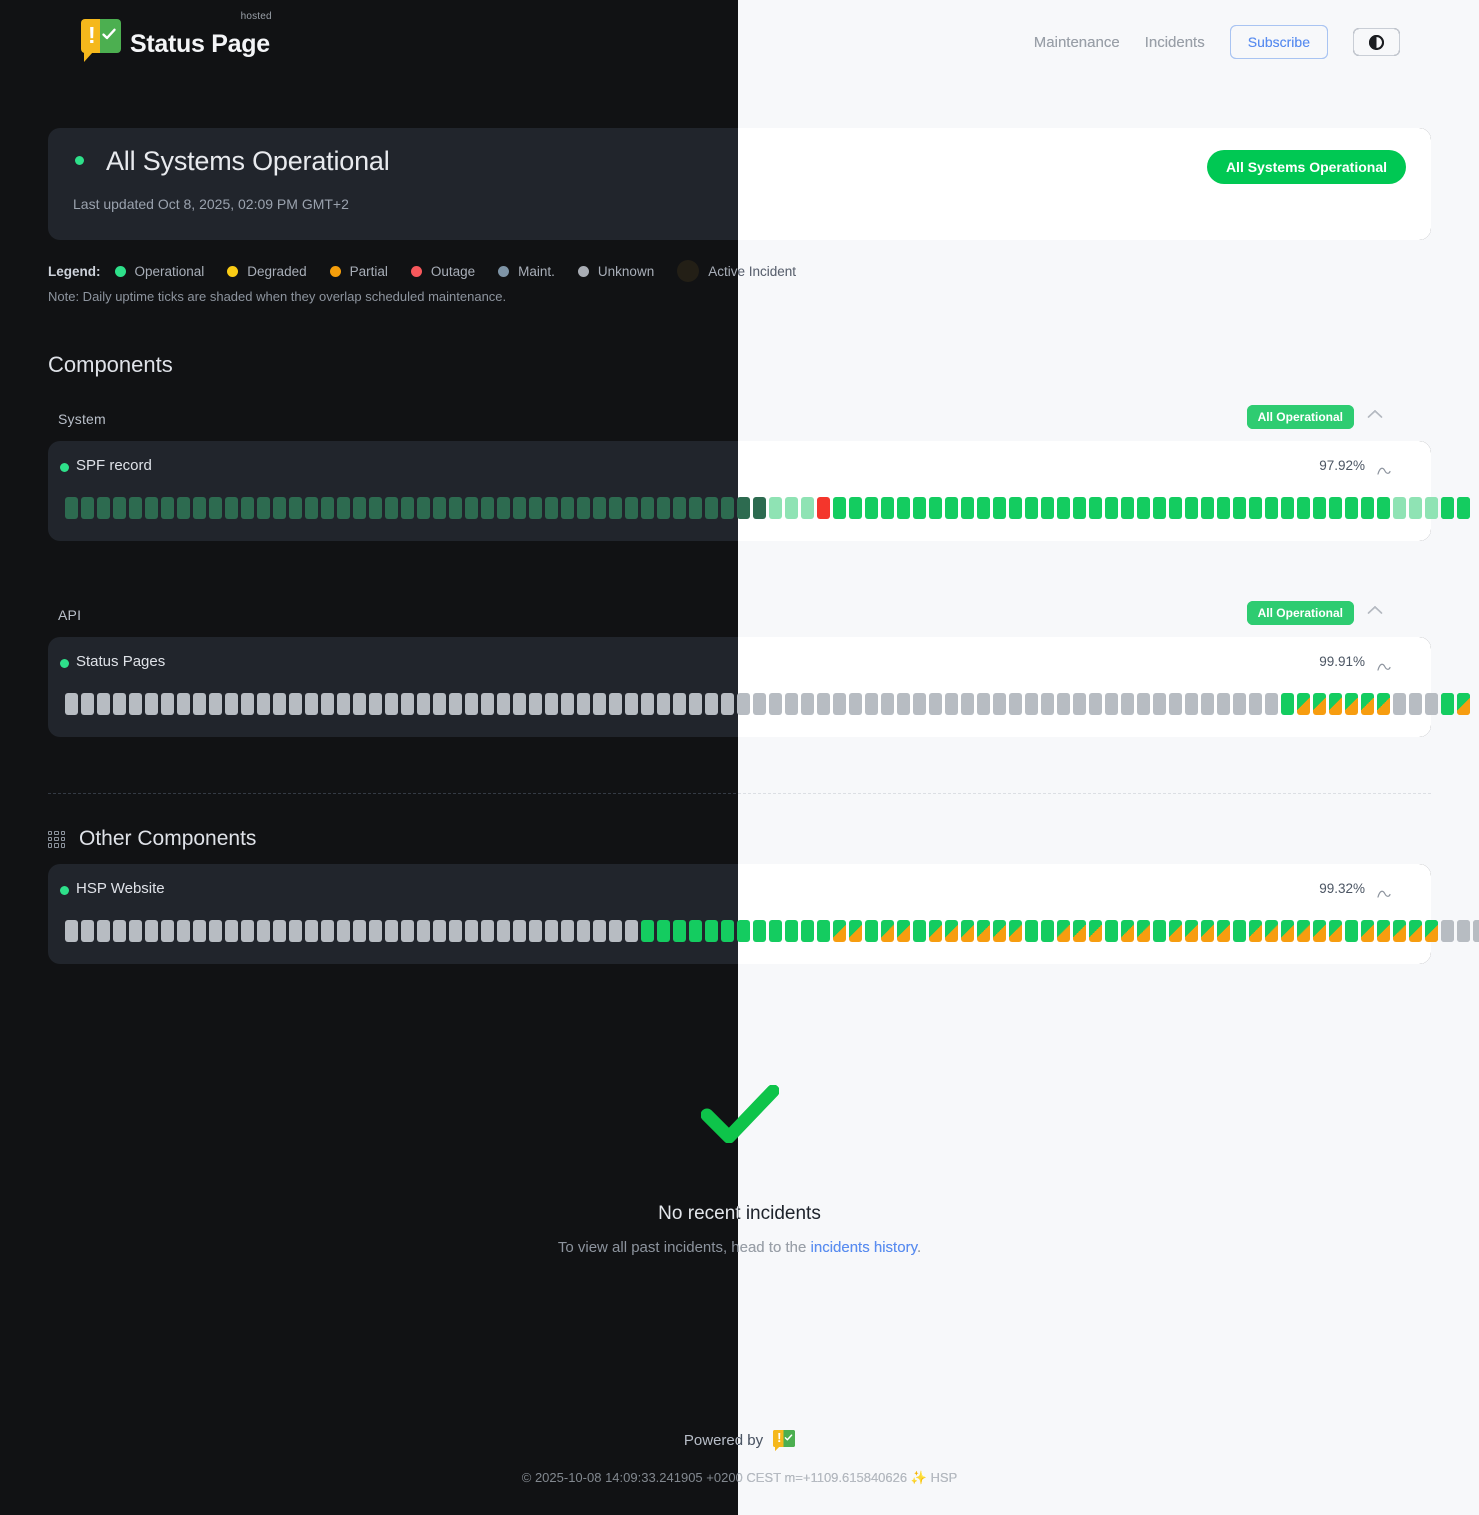 Image resolution: width=1479 pixels, height=1515 pixels. Describe the element at coordinates (763, 931) in the screenshot. I see `uptime-ticks-hsp-website` at that location.